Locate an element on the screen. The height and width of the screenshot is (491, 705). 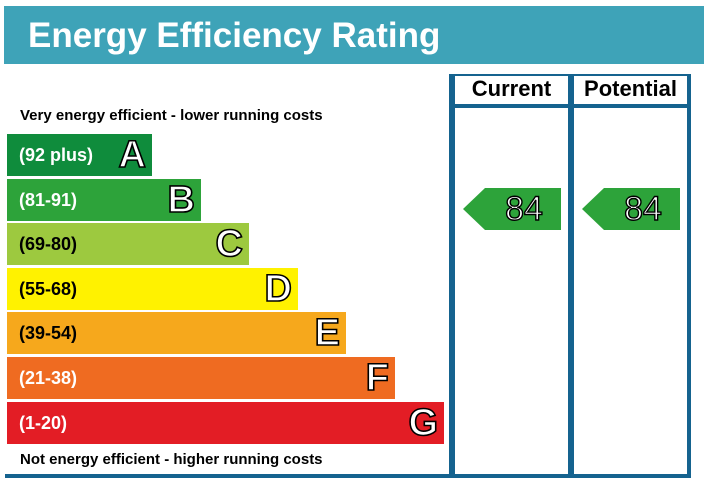
band-g: (1-20) G is located at coordinates (225, 423).